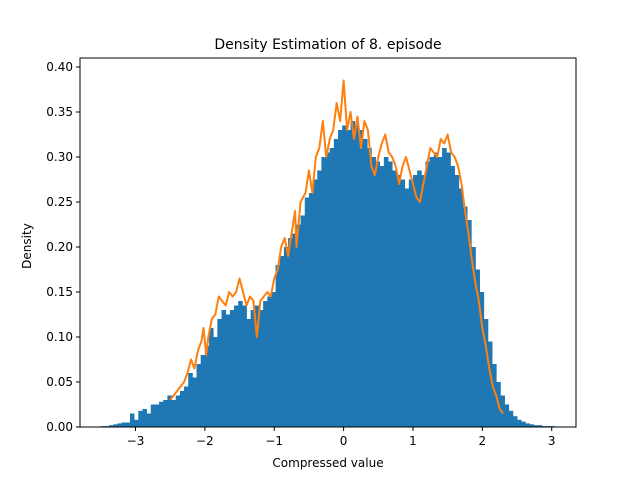 The width and height of the screenshot is (640, 480). Describe the element at coordinates (59, 292) in the screenshot. I see `y-tick-label: 0.15` at that location.